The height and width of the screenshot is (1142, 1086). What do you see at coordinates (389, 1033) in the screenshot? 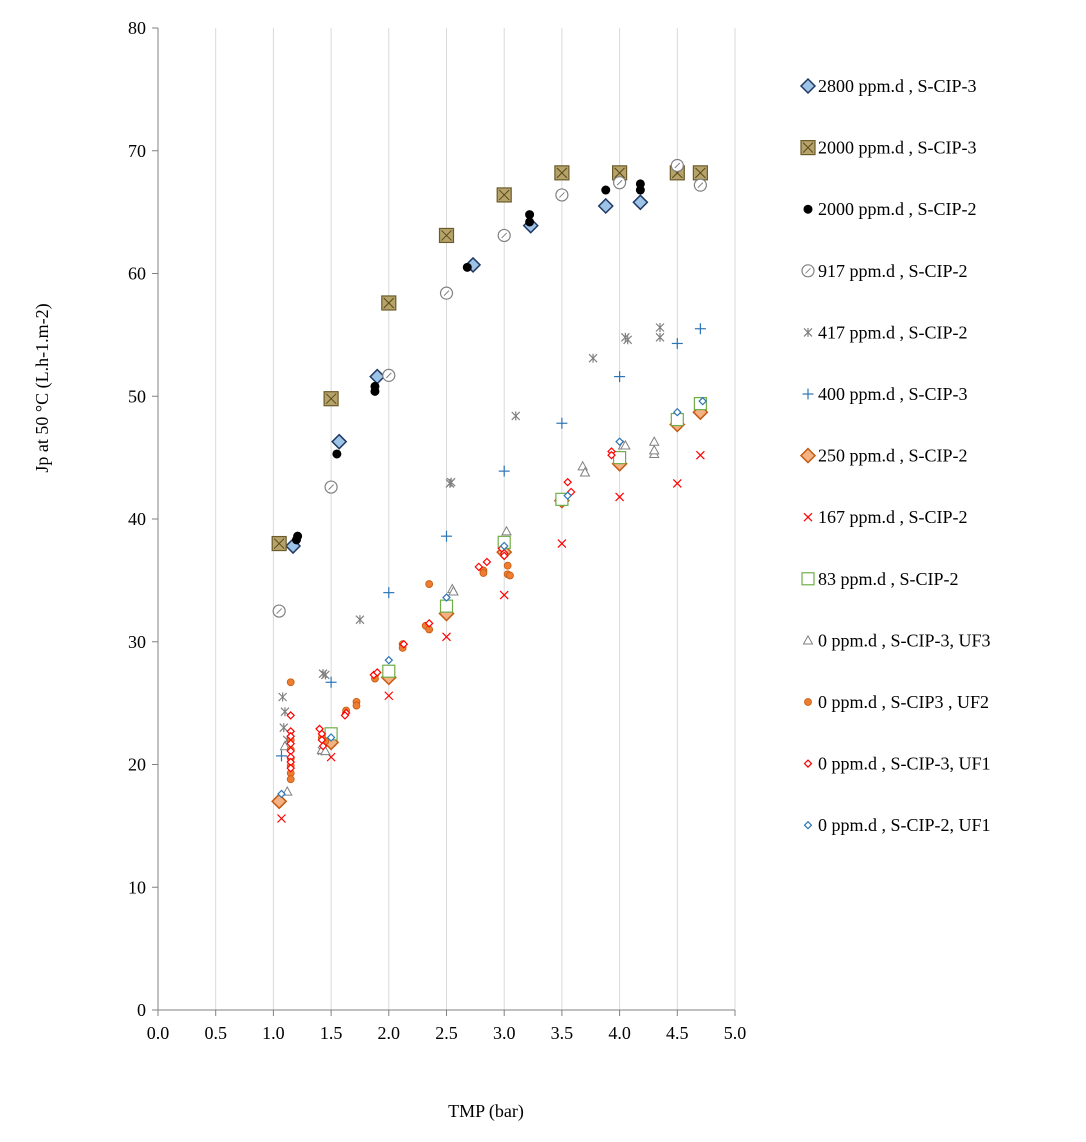
I see `x-tick-label: 2.0` at bounding box center [389, 1033].